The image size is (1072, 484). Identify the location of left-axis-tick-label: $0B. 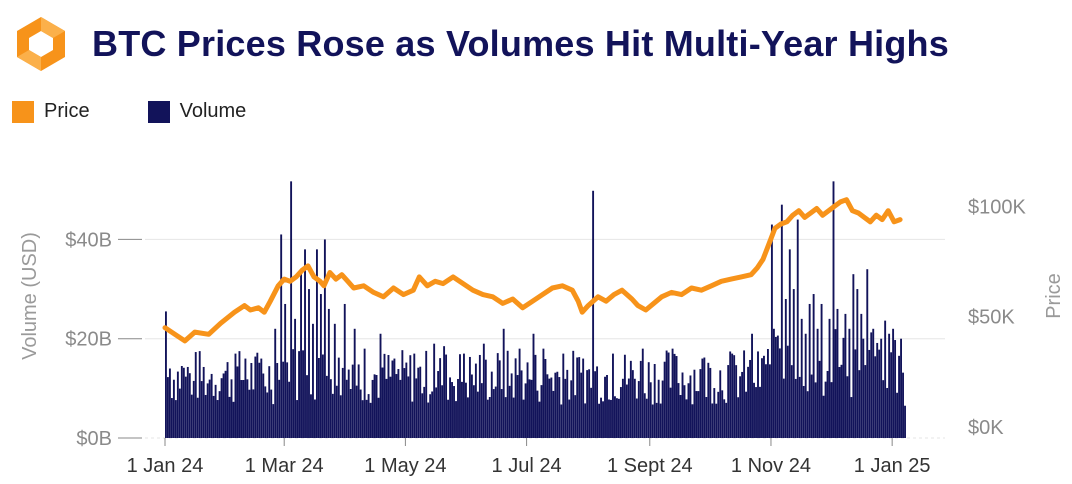
(94, 439).